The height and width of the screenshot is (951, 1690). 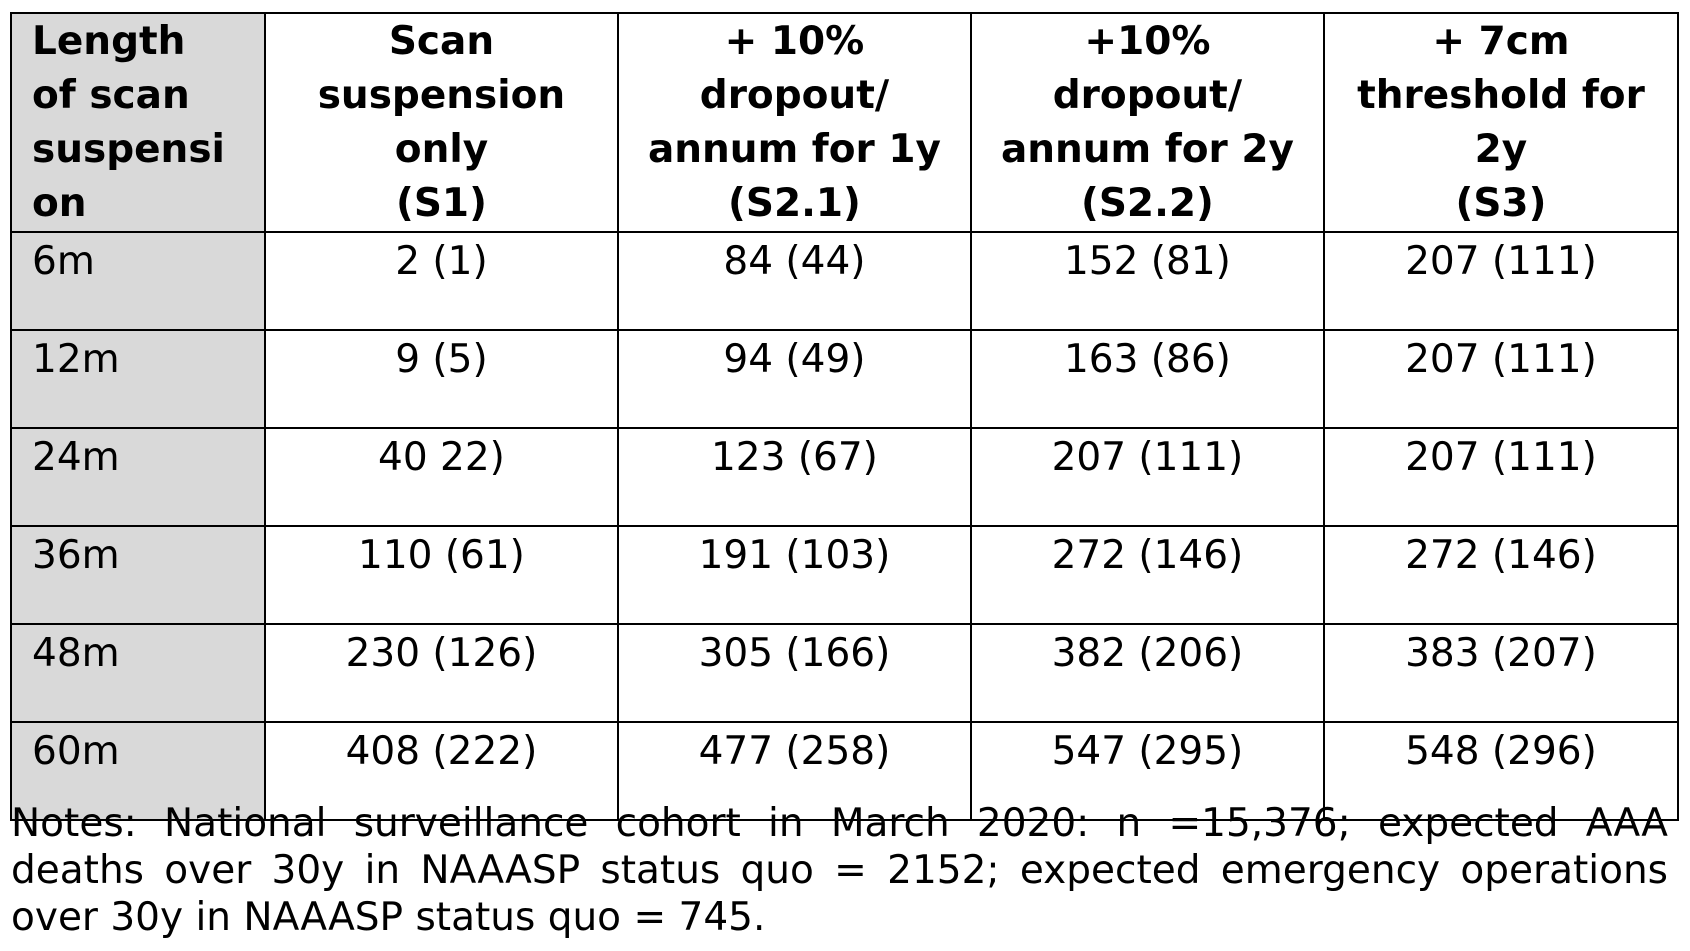 What do you see at coordinates (1147, 379) in the screenshot?
I see `cell-s2-2: 163 (86)` at bounding box center [1147, 379].